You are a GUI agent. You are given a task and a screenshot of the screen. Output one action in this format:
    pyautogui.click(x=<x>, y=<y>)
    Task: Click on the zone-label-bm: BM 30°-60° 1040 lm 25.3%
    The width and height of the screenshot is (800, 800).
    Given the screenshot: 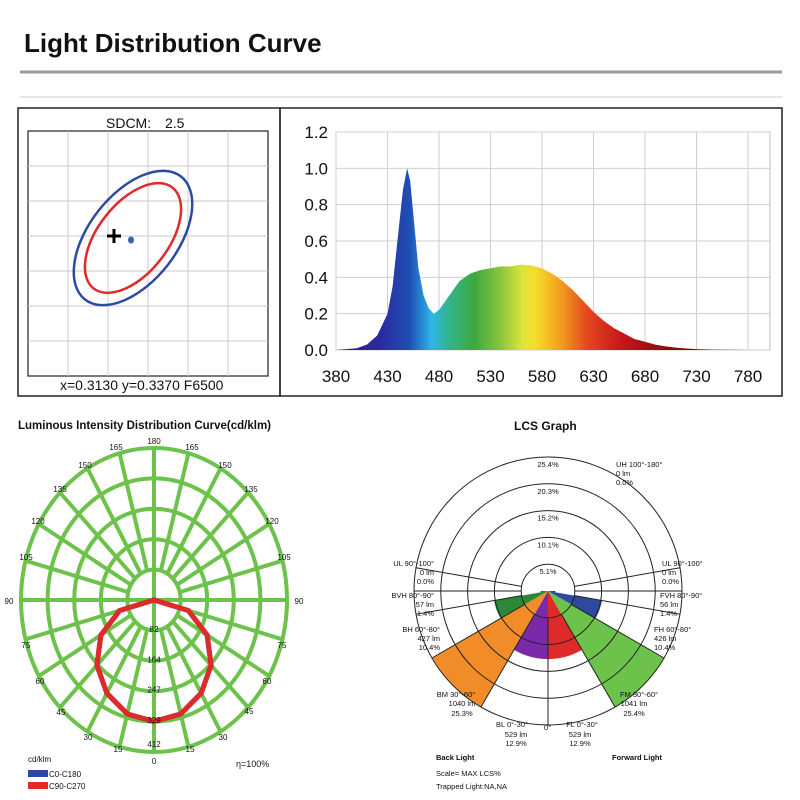 What is the action you would take?
    pyautogui.click(x=456, y=704)
    